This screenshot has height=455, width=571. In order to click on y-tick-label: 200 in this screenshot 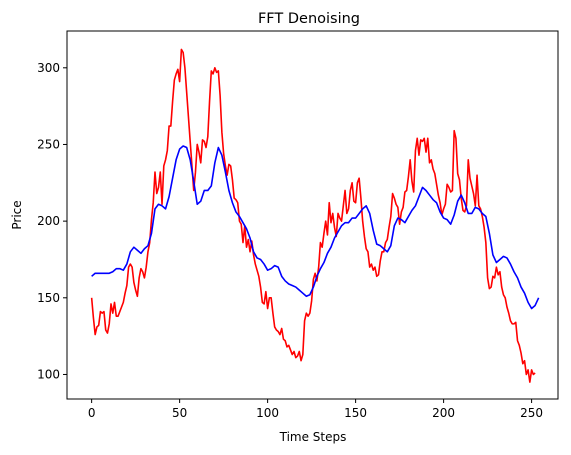, I will do `click(48, 221)`.